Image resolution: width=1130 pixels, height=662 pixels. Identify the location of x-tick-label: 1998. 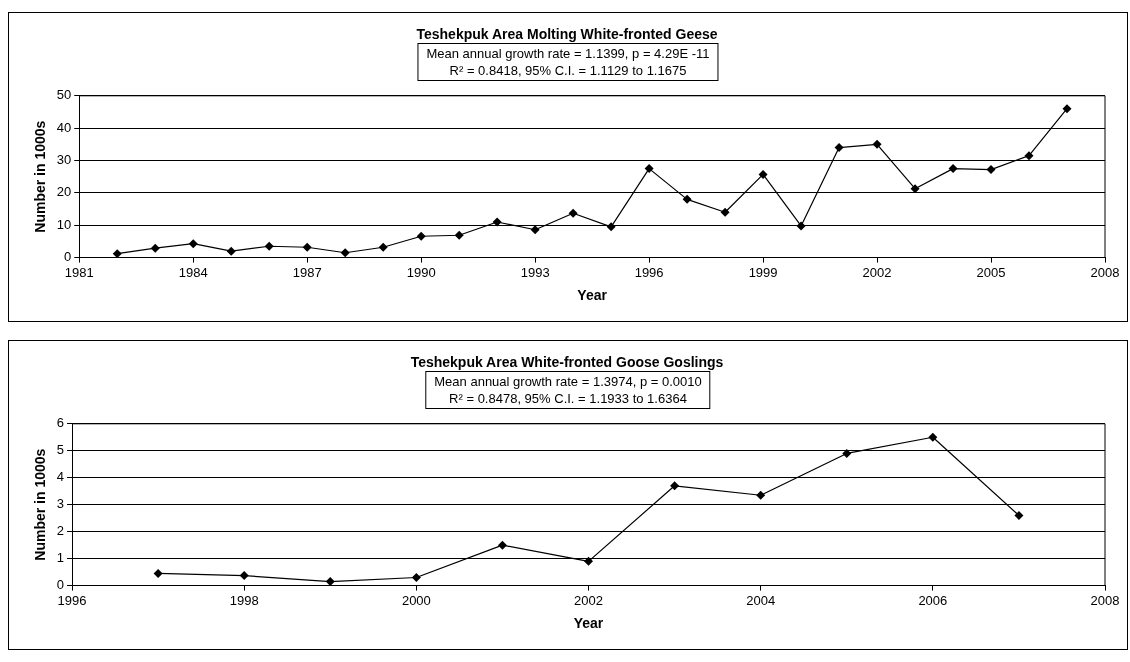
(244, 600).